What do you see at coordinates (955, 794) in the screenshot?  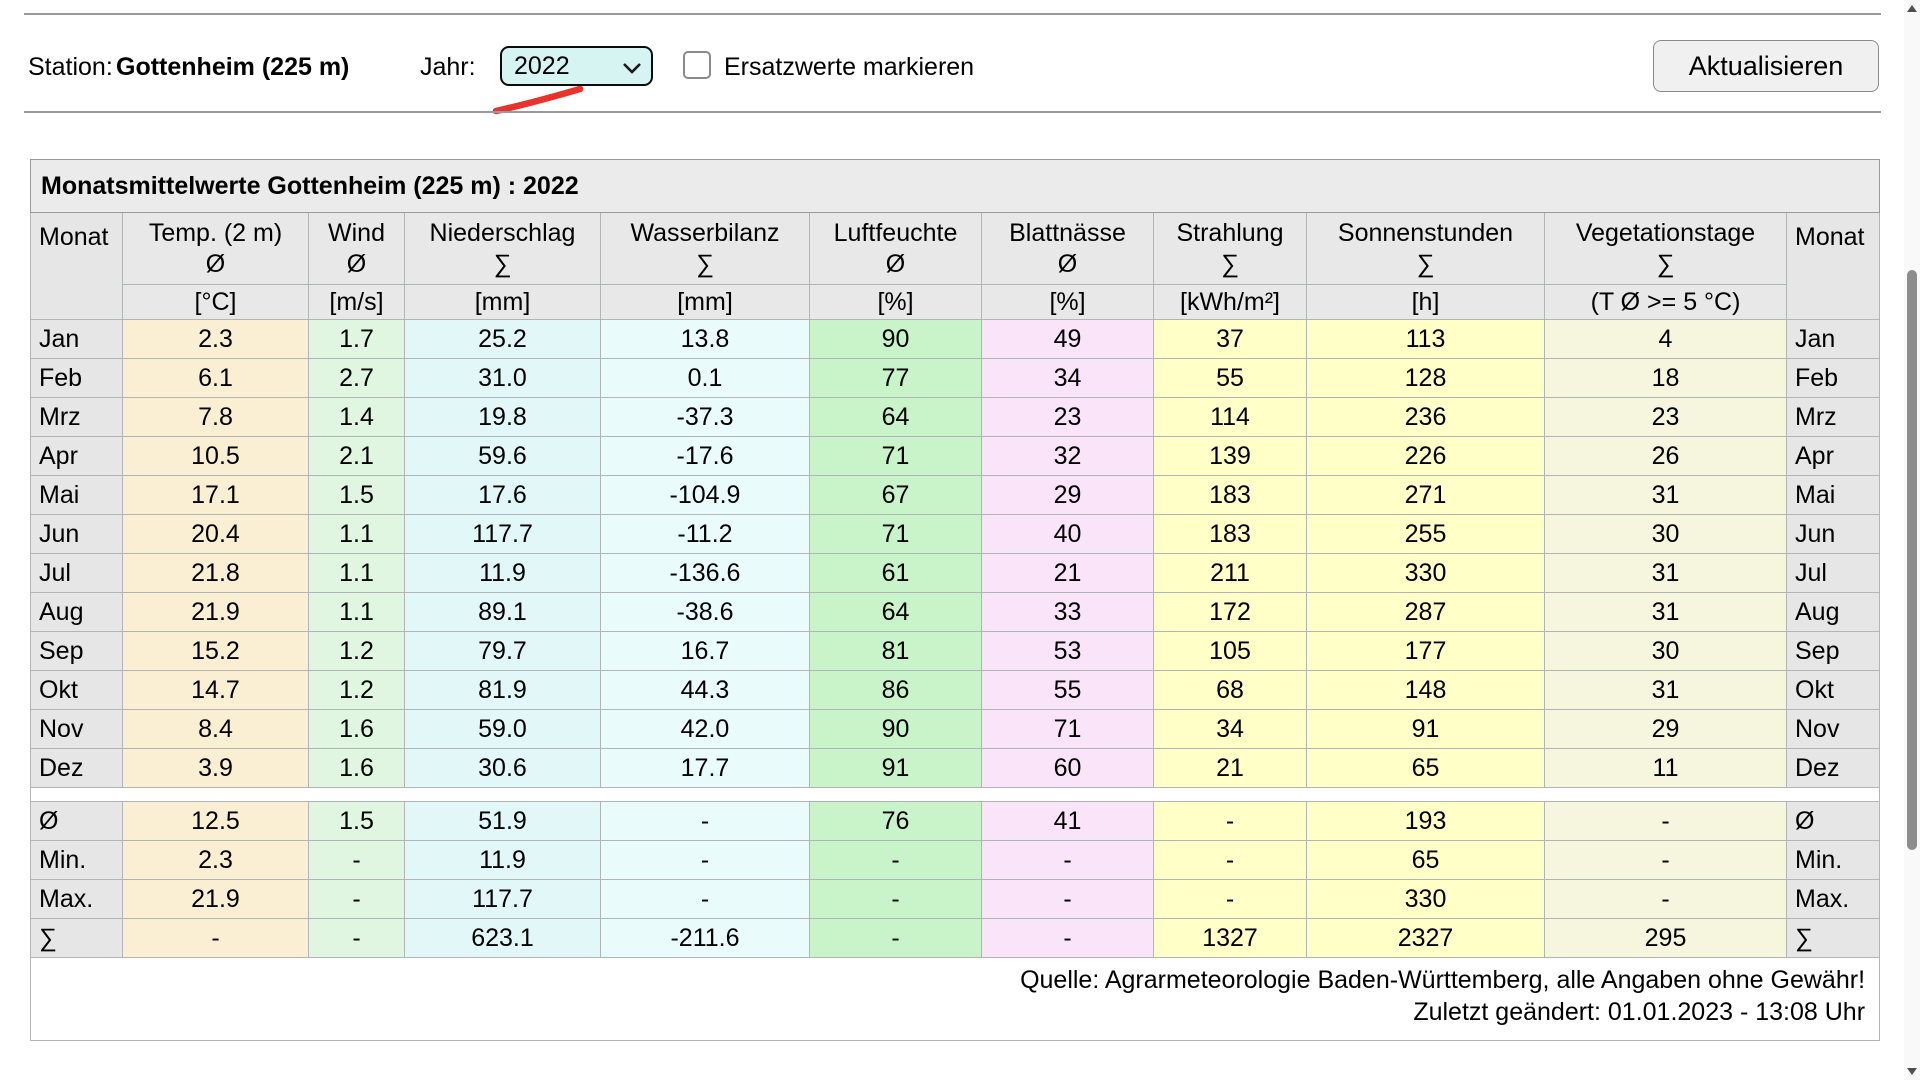 I see `separator-row` at bounding box center [955, 794].